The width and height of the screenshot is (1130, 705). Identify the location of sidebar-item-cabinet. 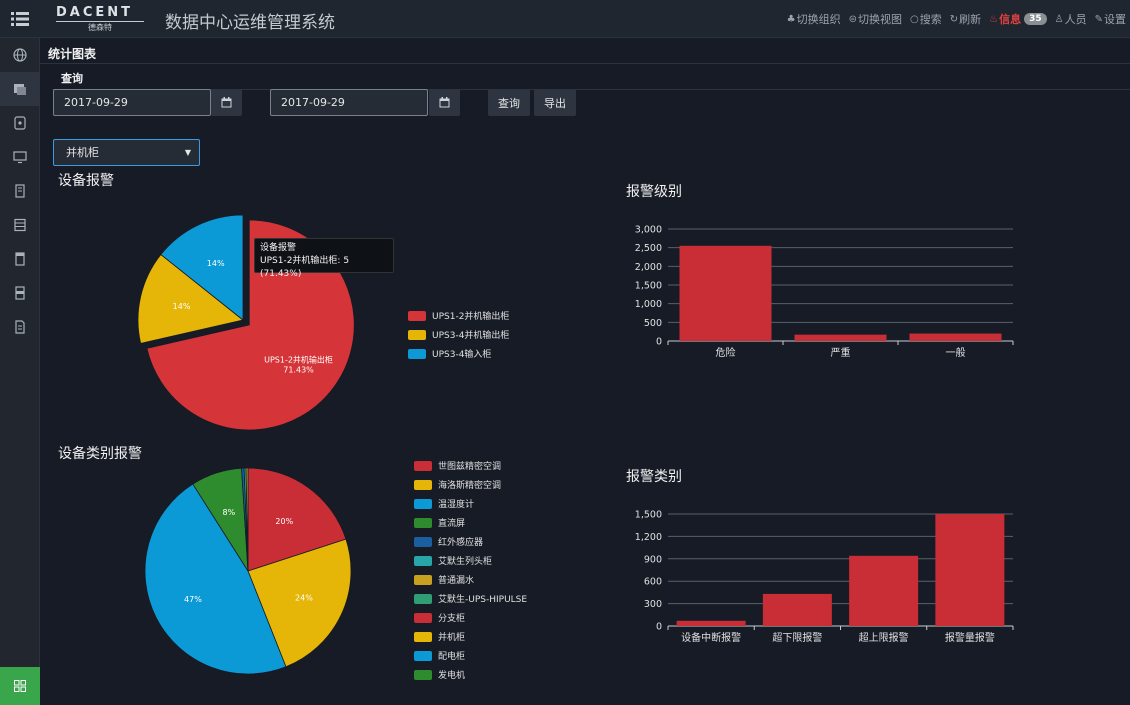
(20, 191).